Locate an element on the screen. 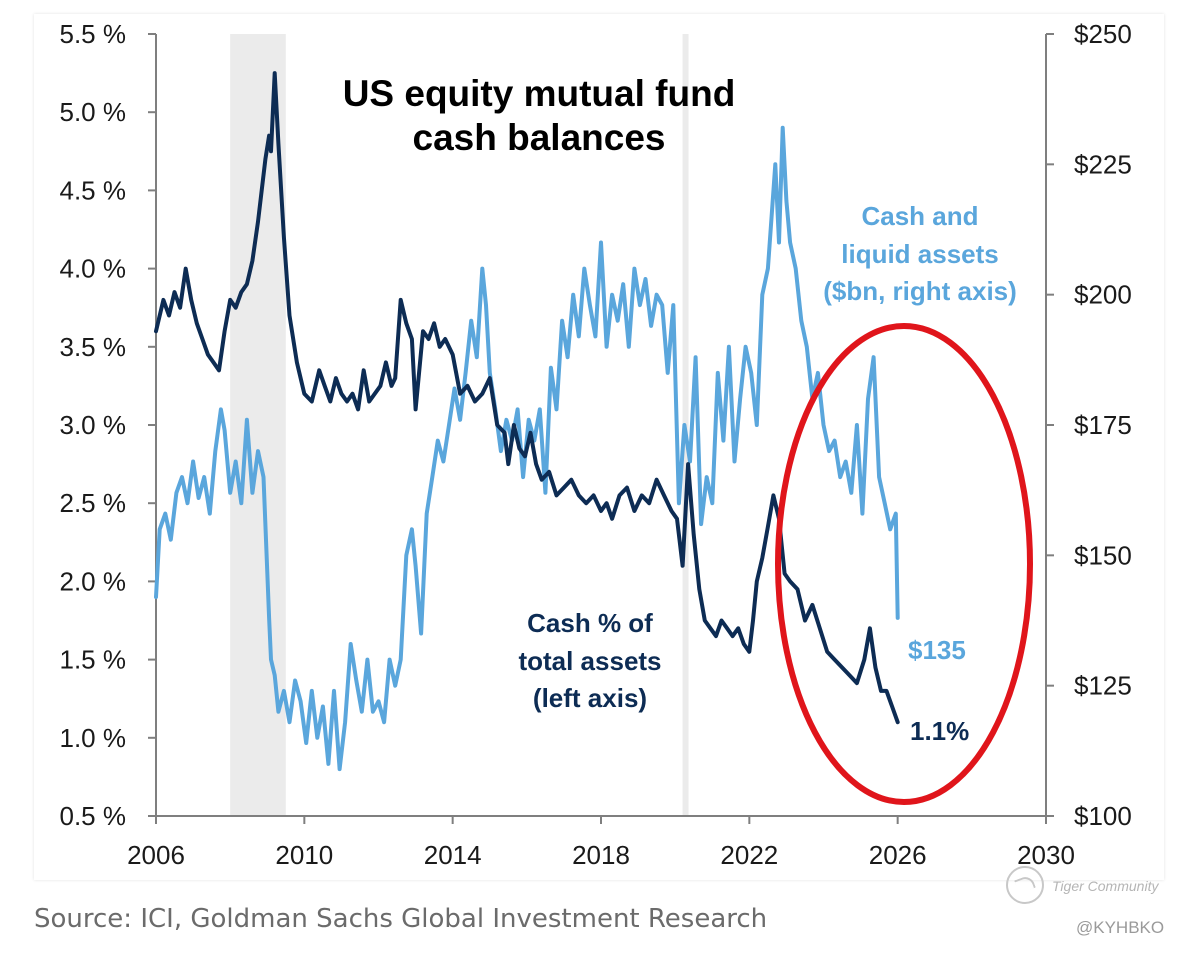  tiger-logo-icon is located at coordinates (1025, 885).